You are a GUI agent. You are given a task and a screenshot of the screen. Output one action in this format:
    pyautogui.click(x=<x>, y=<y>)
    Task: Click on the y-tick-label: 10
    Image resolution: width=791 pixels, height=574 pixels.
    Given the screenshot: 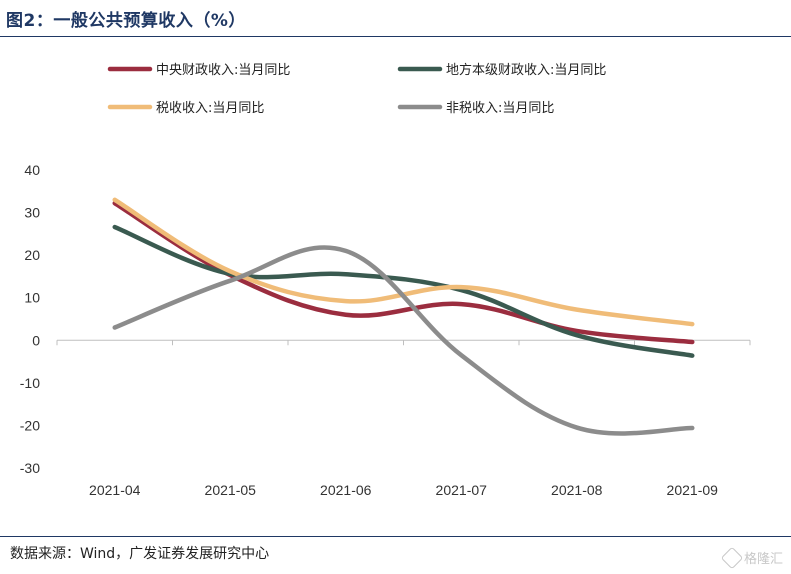 What is the action you would take?
    pyautogui.click(x=32, y=298)
    